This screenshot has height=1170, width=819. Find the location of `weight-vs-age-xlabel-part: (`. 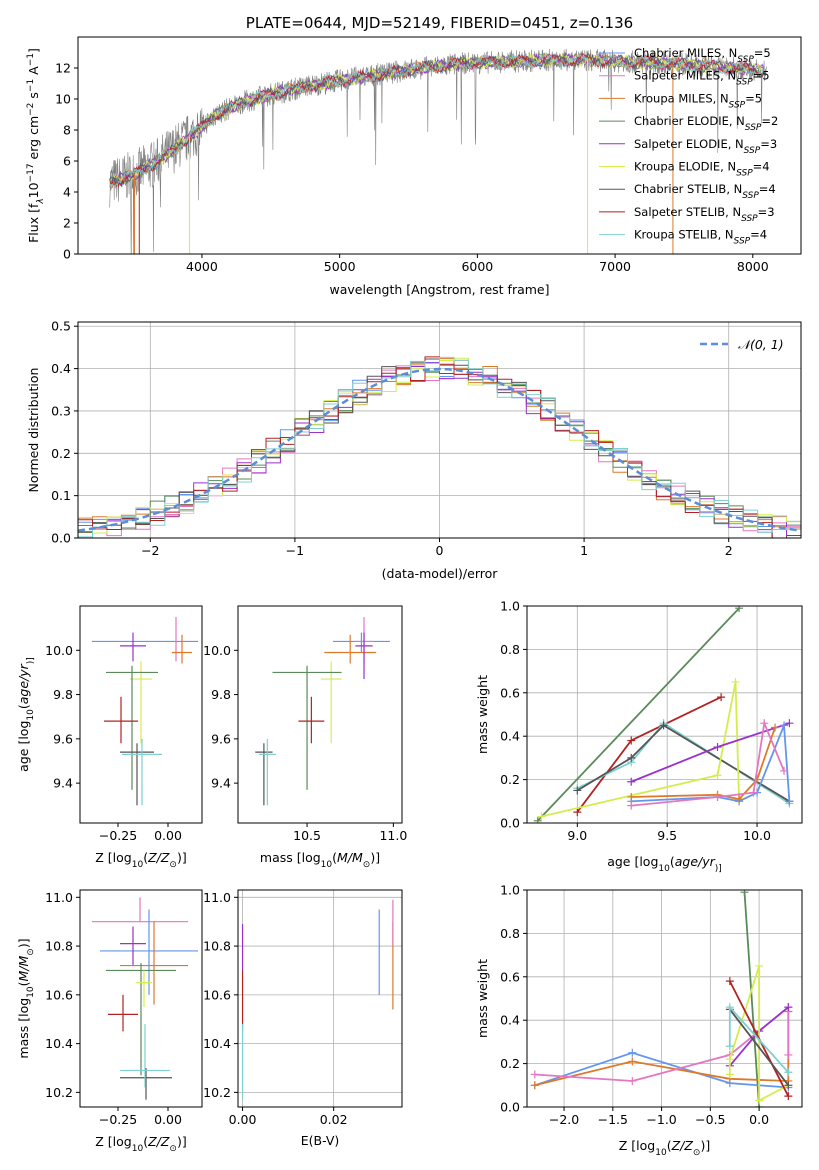

weight-vs-age-xlabel-part: ( is located at coordinates (672, 861).